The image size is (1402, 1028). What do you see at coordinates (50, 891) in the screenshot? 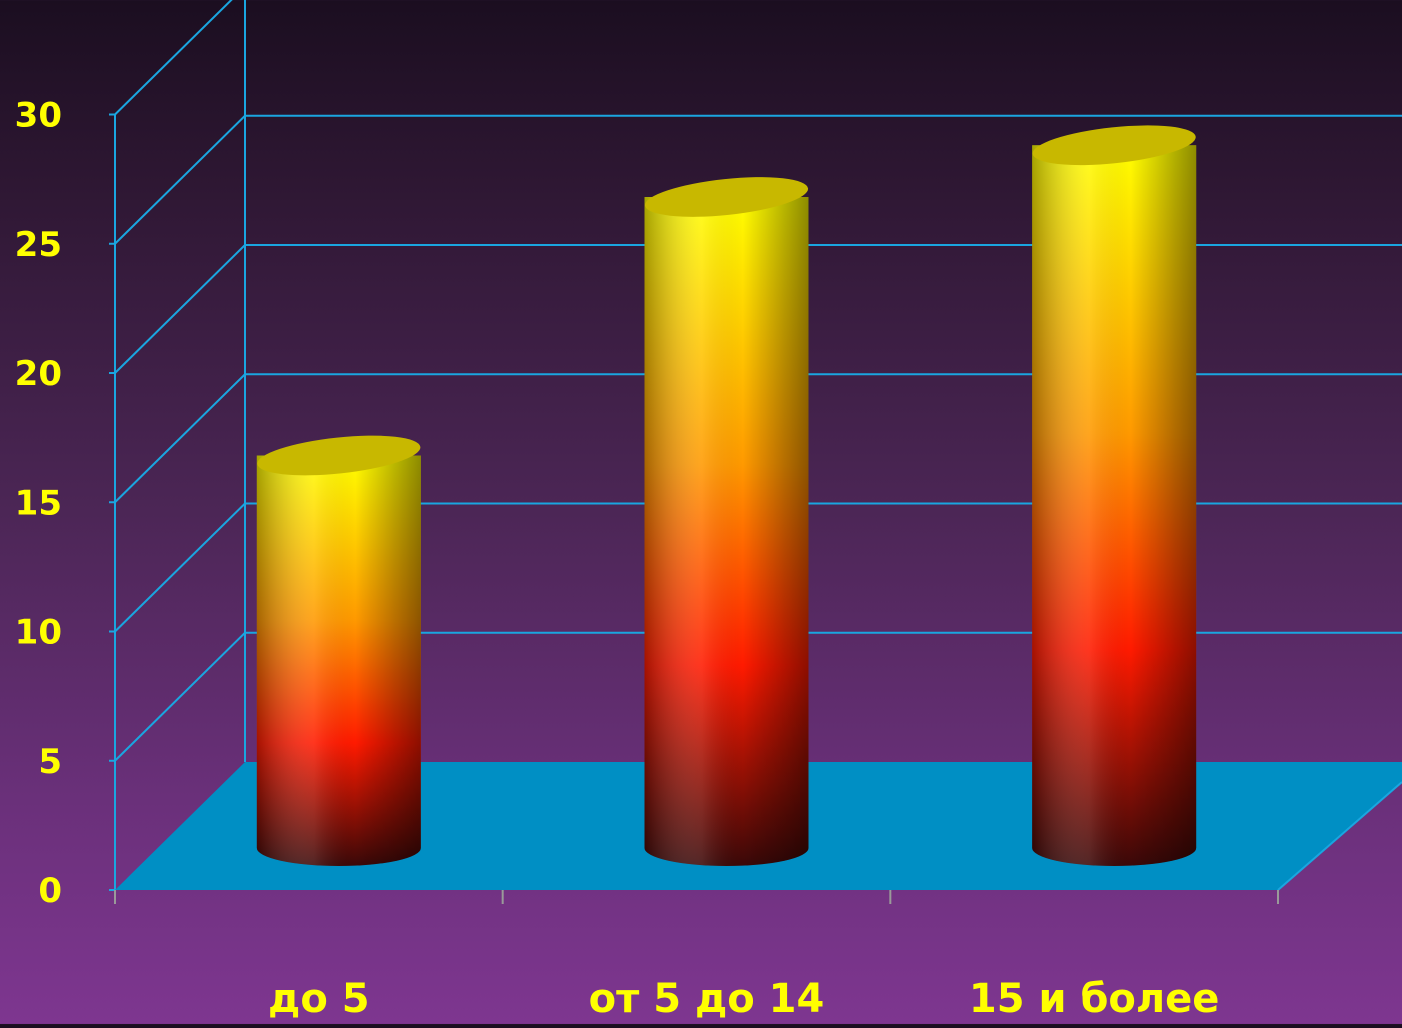
I see `y-tick-label: 0` at bounding box center [50, 891].